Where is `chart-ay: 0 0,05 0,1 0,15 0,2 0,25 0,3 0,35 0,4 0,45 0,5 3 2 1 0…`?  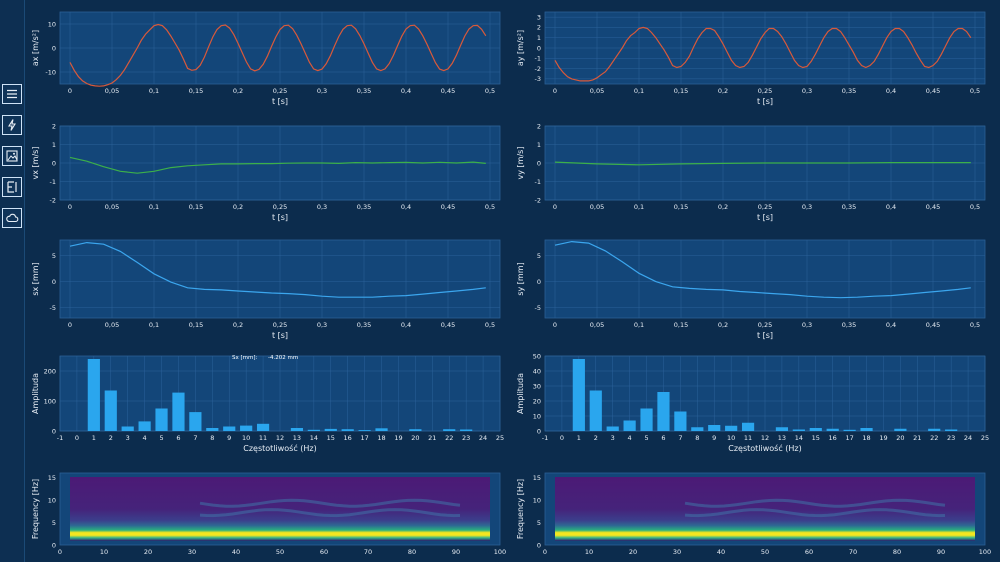 chart-ay: 0 0,05 0,1 0,15 0,2 0,25 0,3 0,35 0,4 0,45 0,5 3 2 1 0… is located at coordinates (751, 58).